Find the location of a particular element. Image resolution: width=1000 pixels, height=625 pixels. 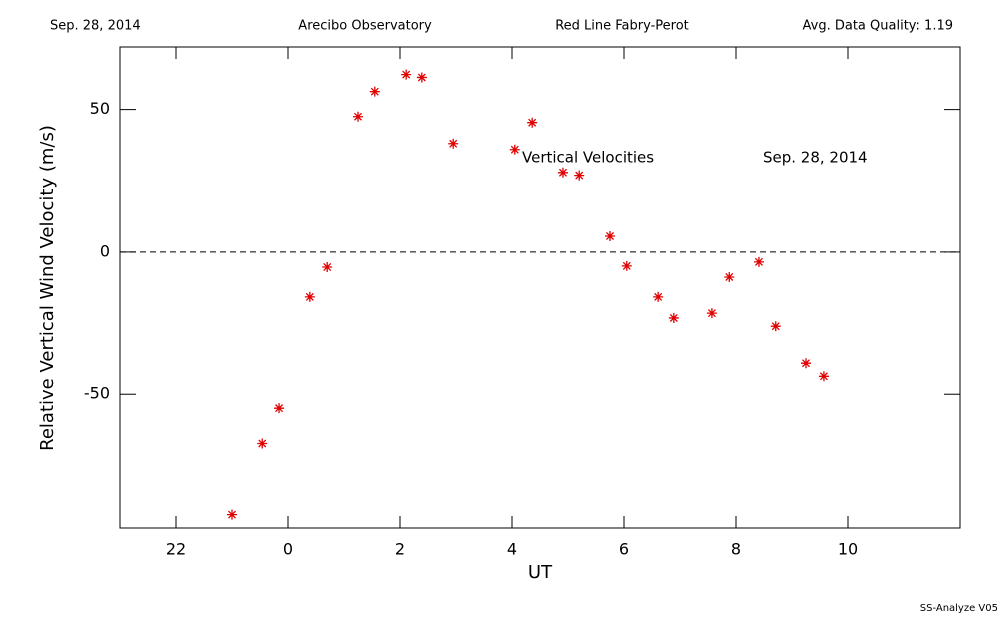

x-tick-label: 4 is located at coordinates (512, 549).